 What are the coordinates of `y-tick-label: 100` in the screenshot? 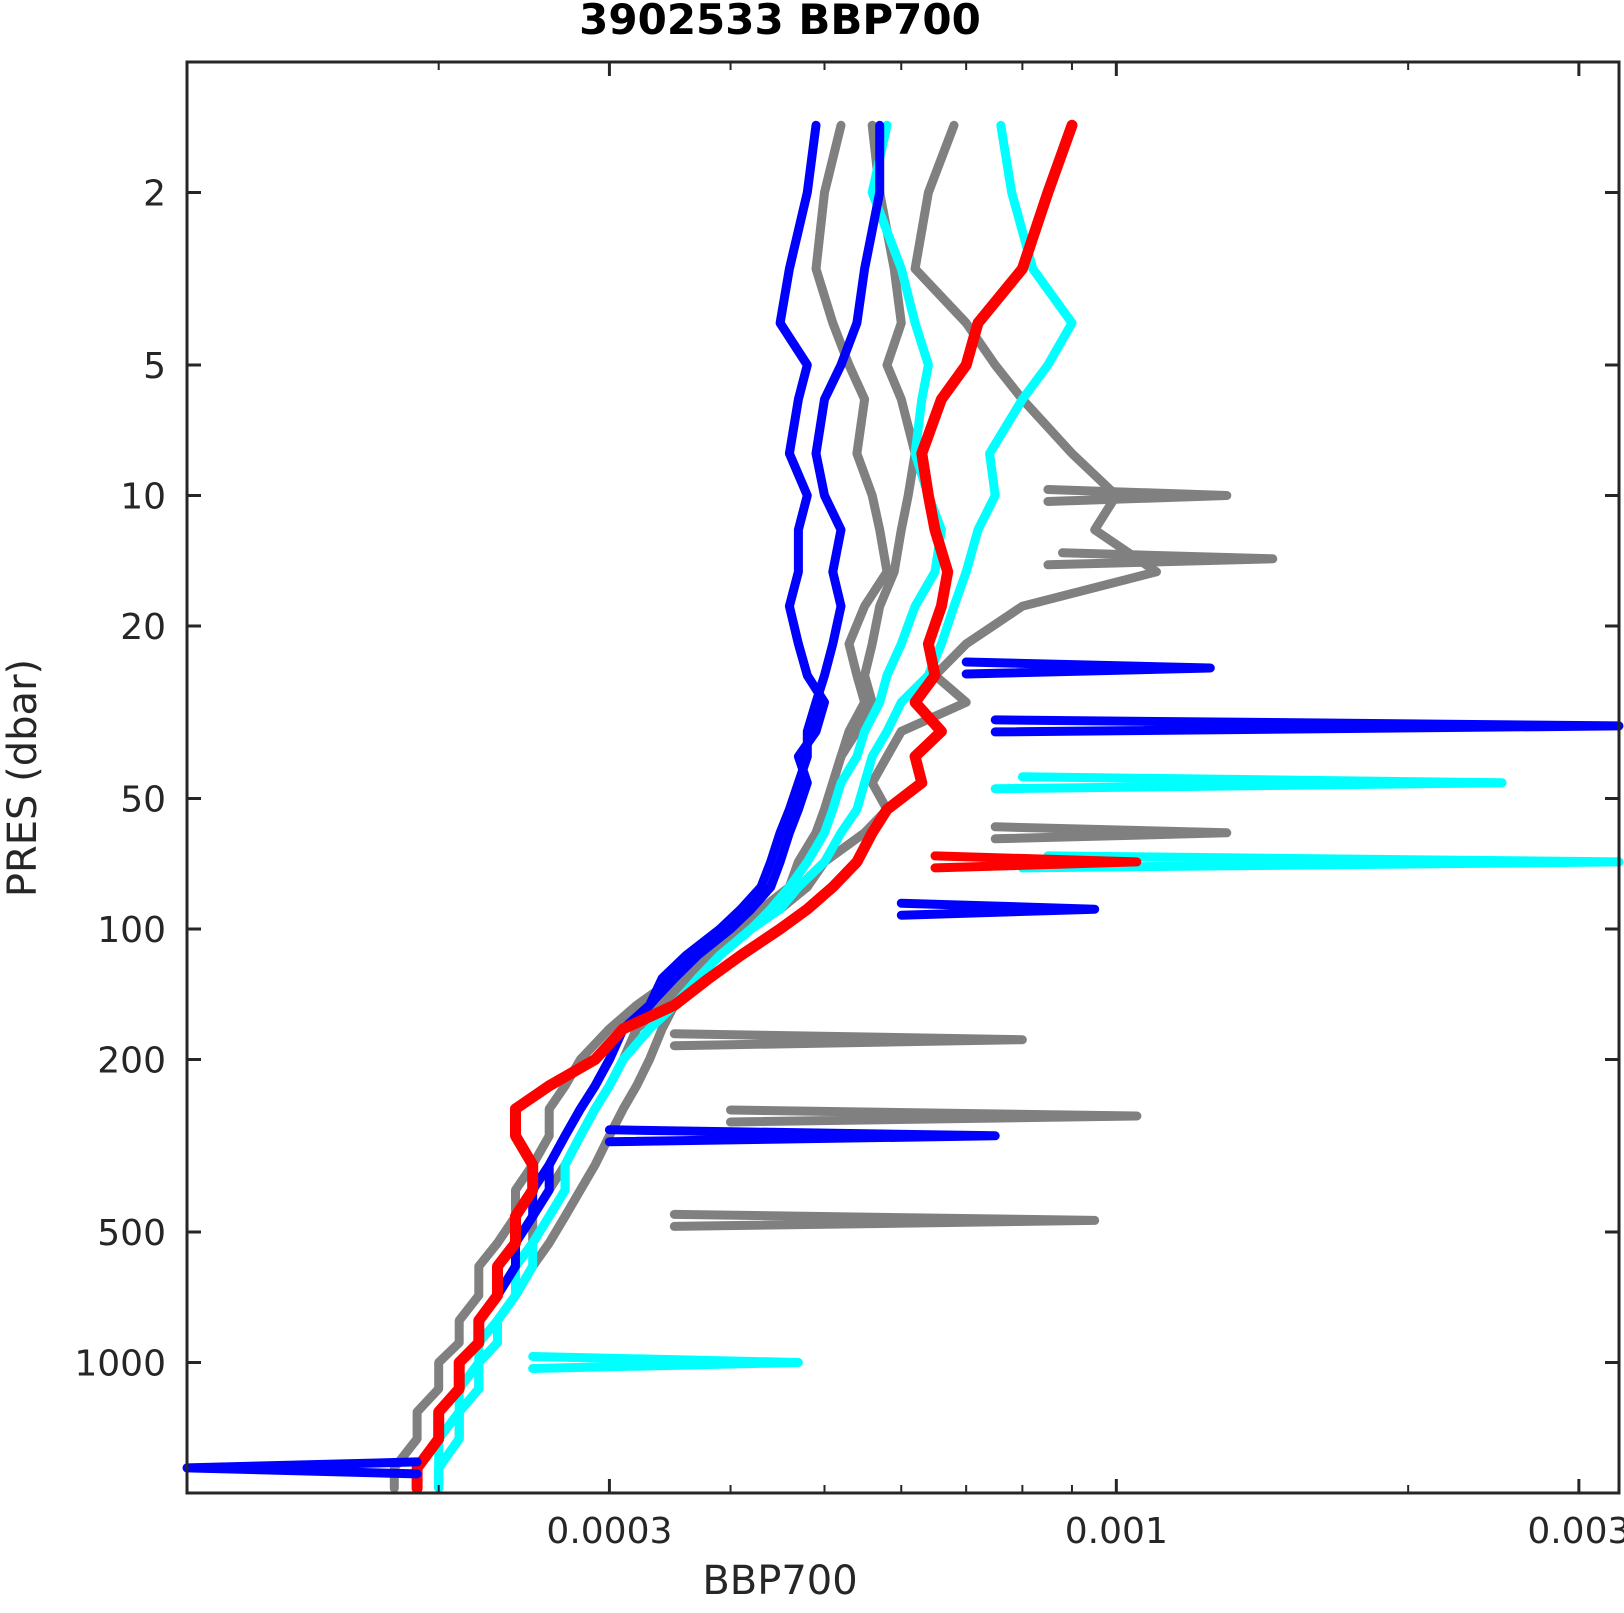 It's located at (131, 930).